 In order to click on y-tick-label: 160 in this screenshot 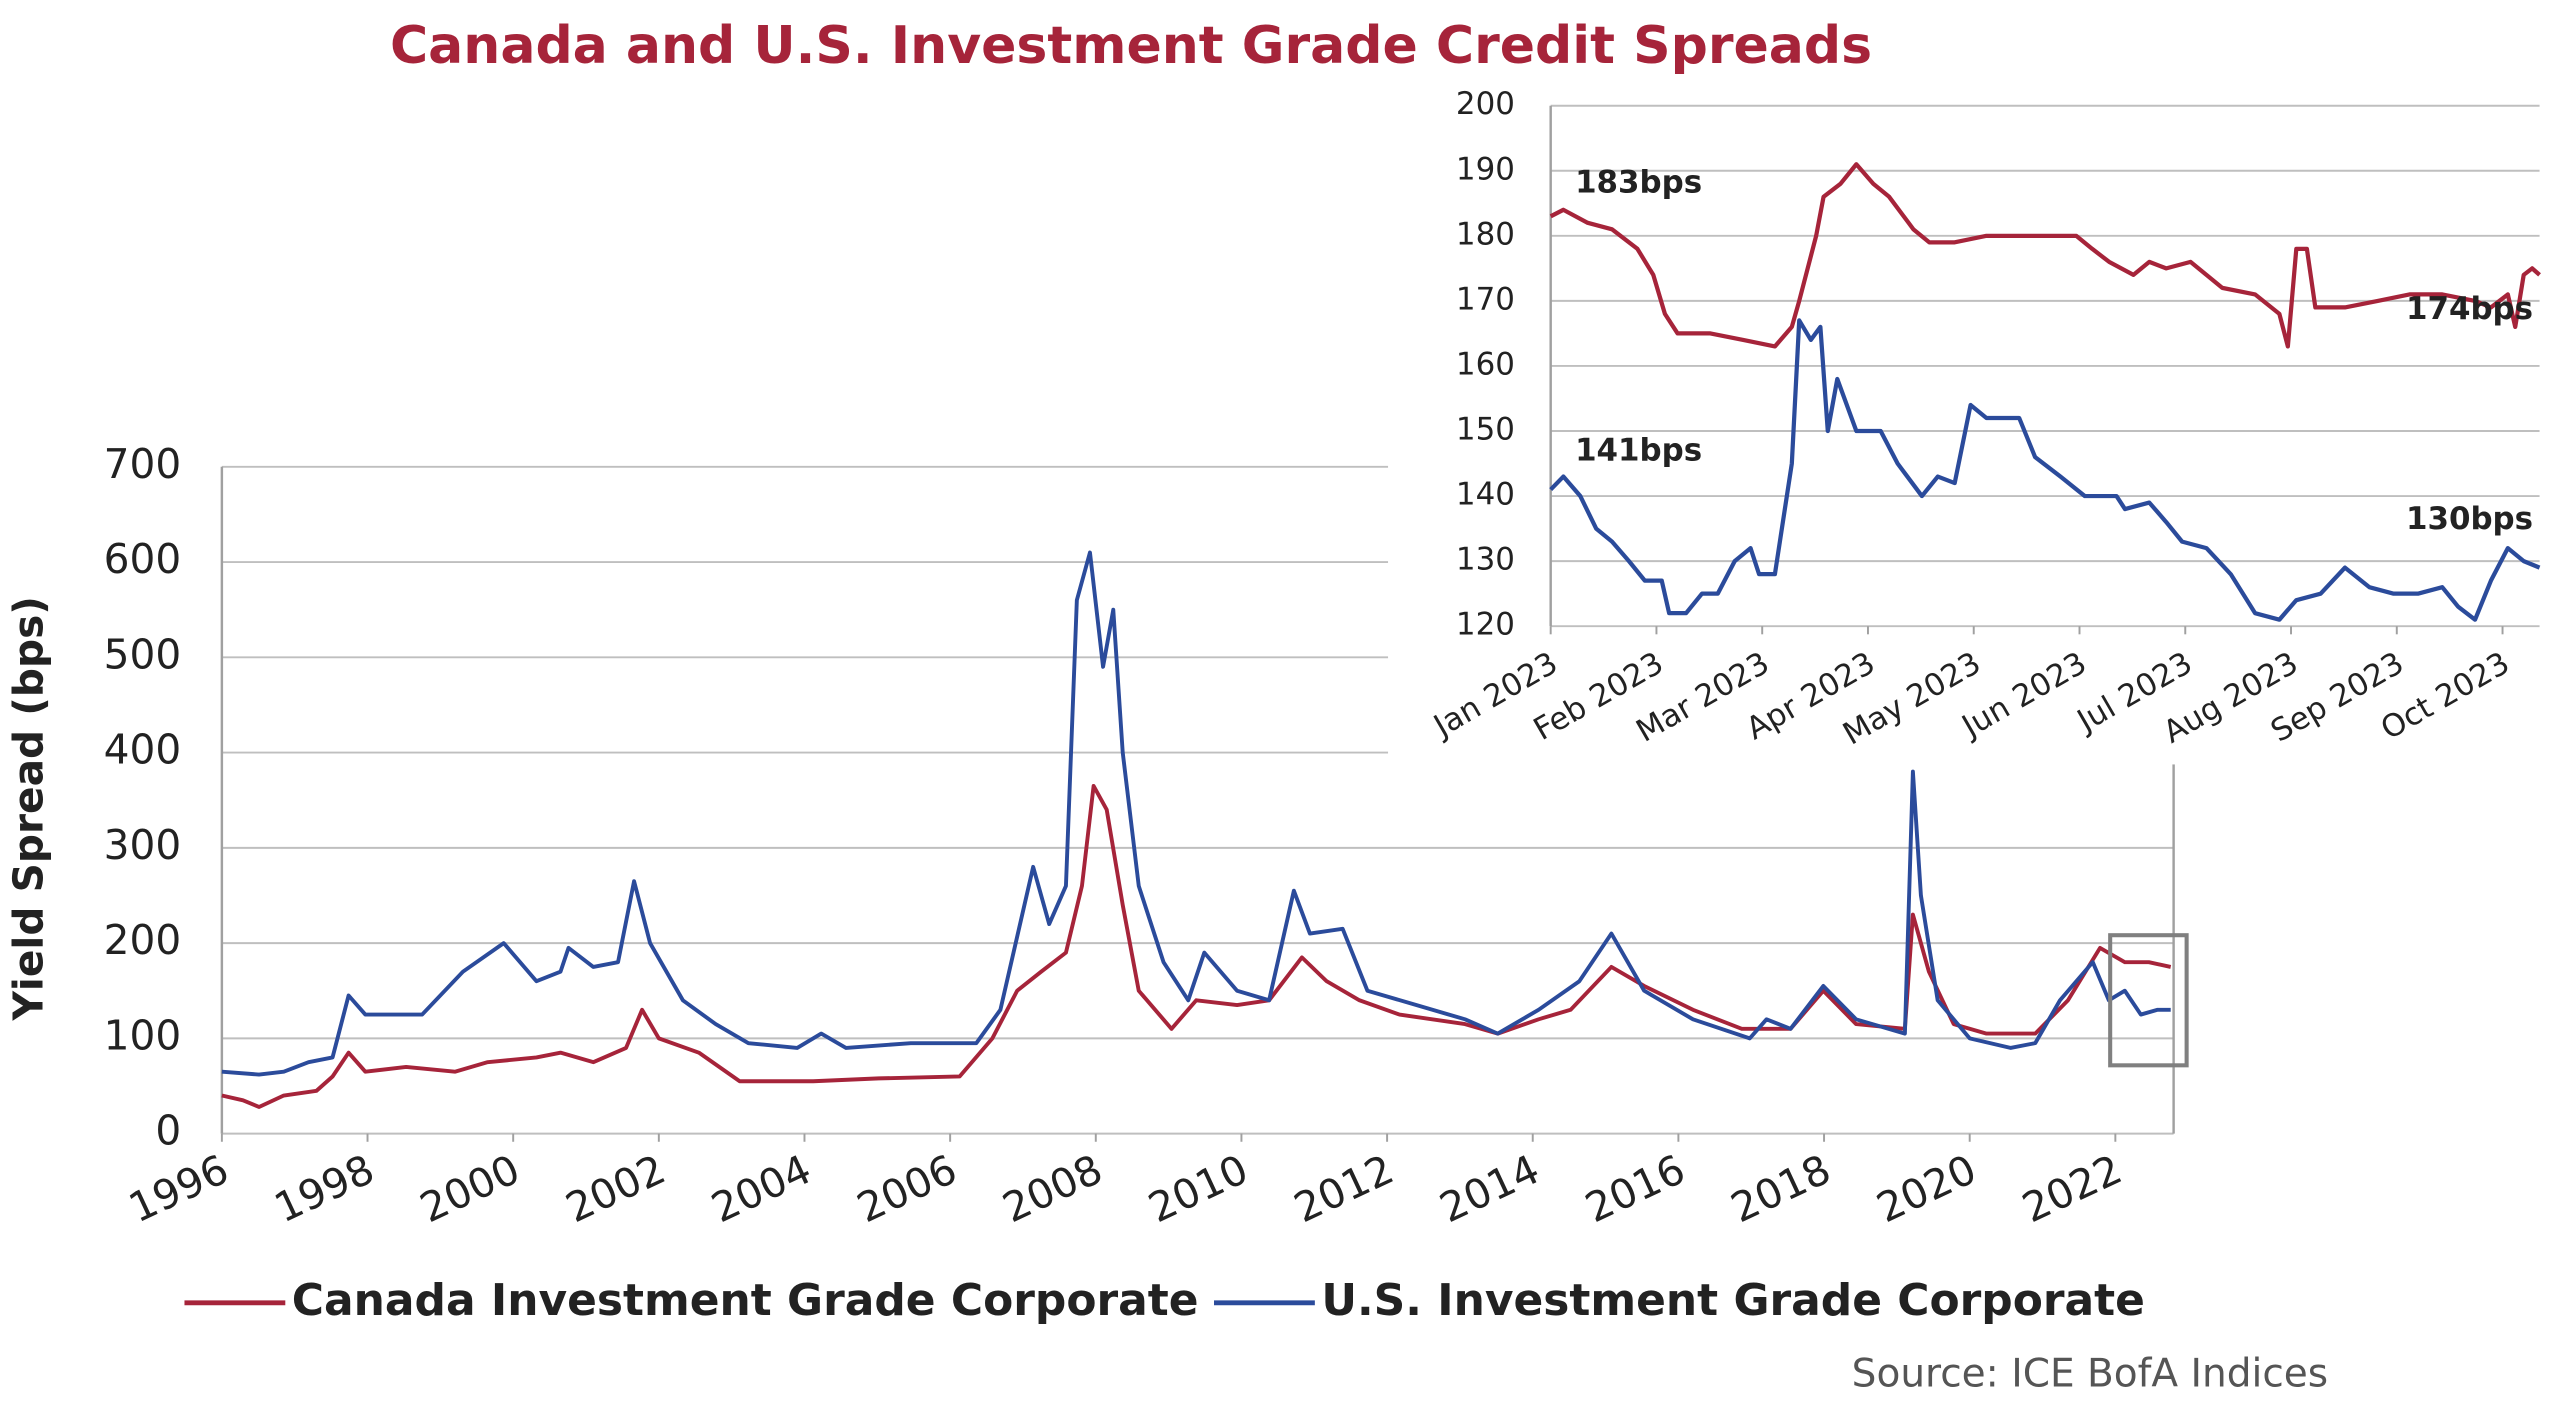, I will do `click(1485, 364)`.